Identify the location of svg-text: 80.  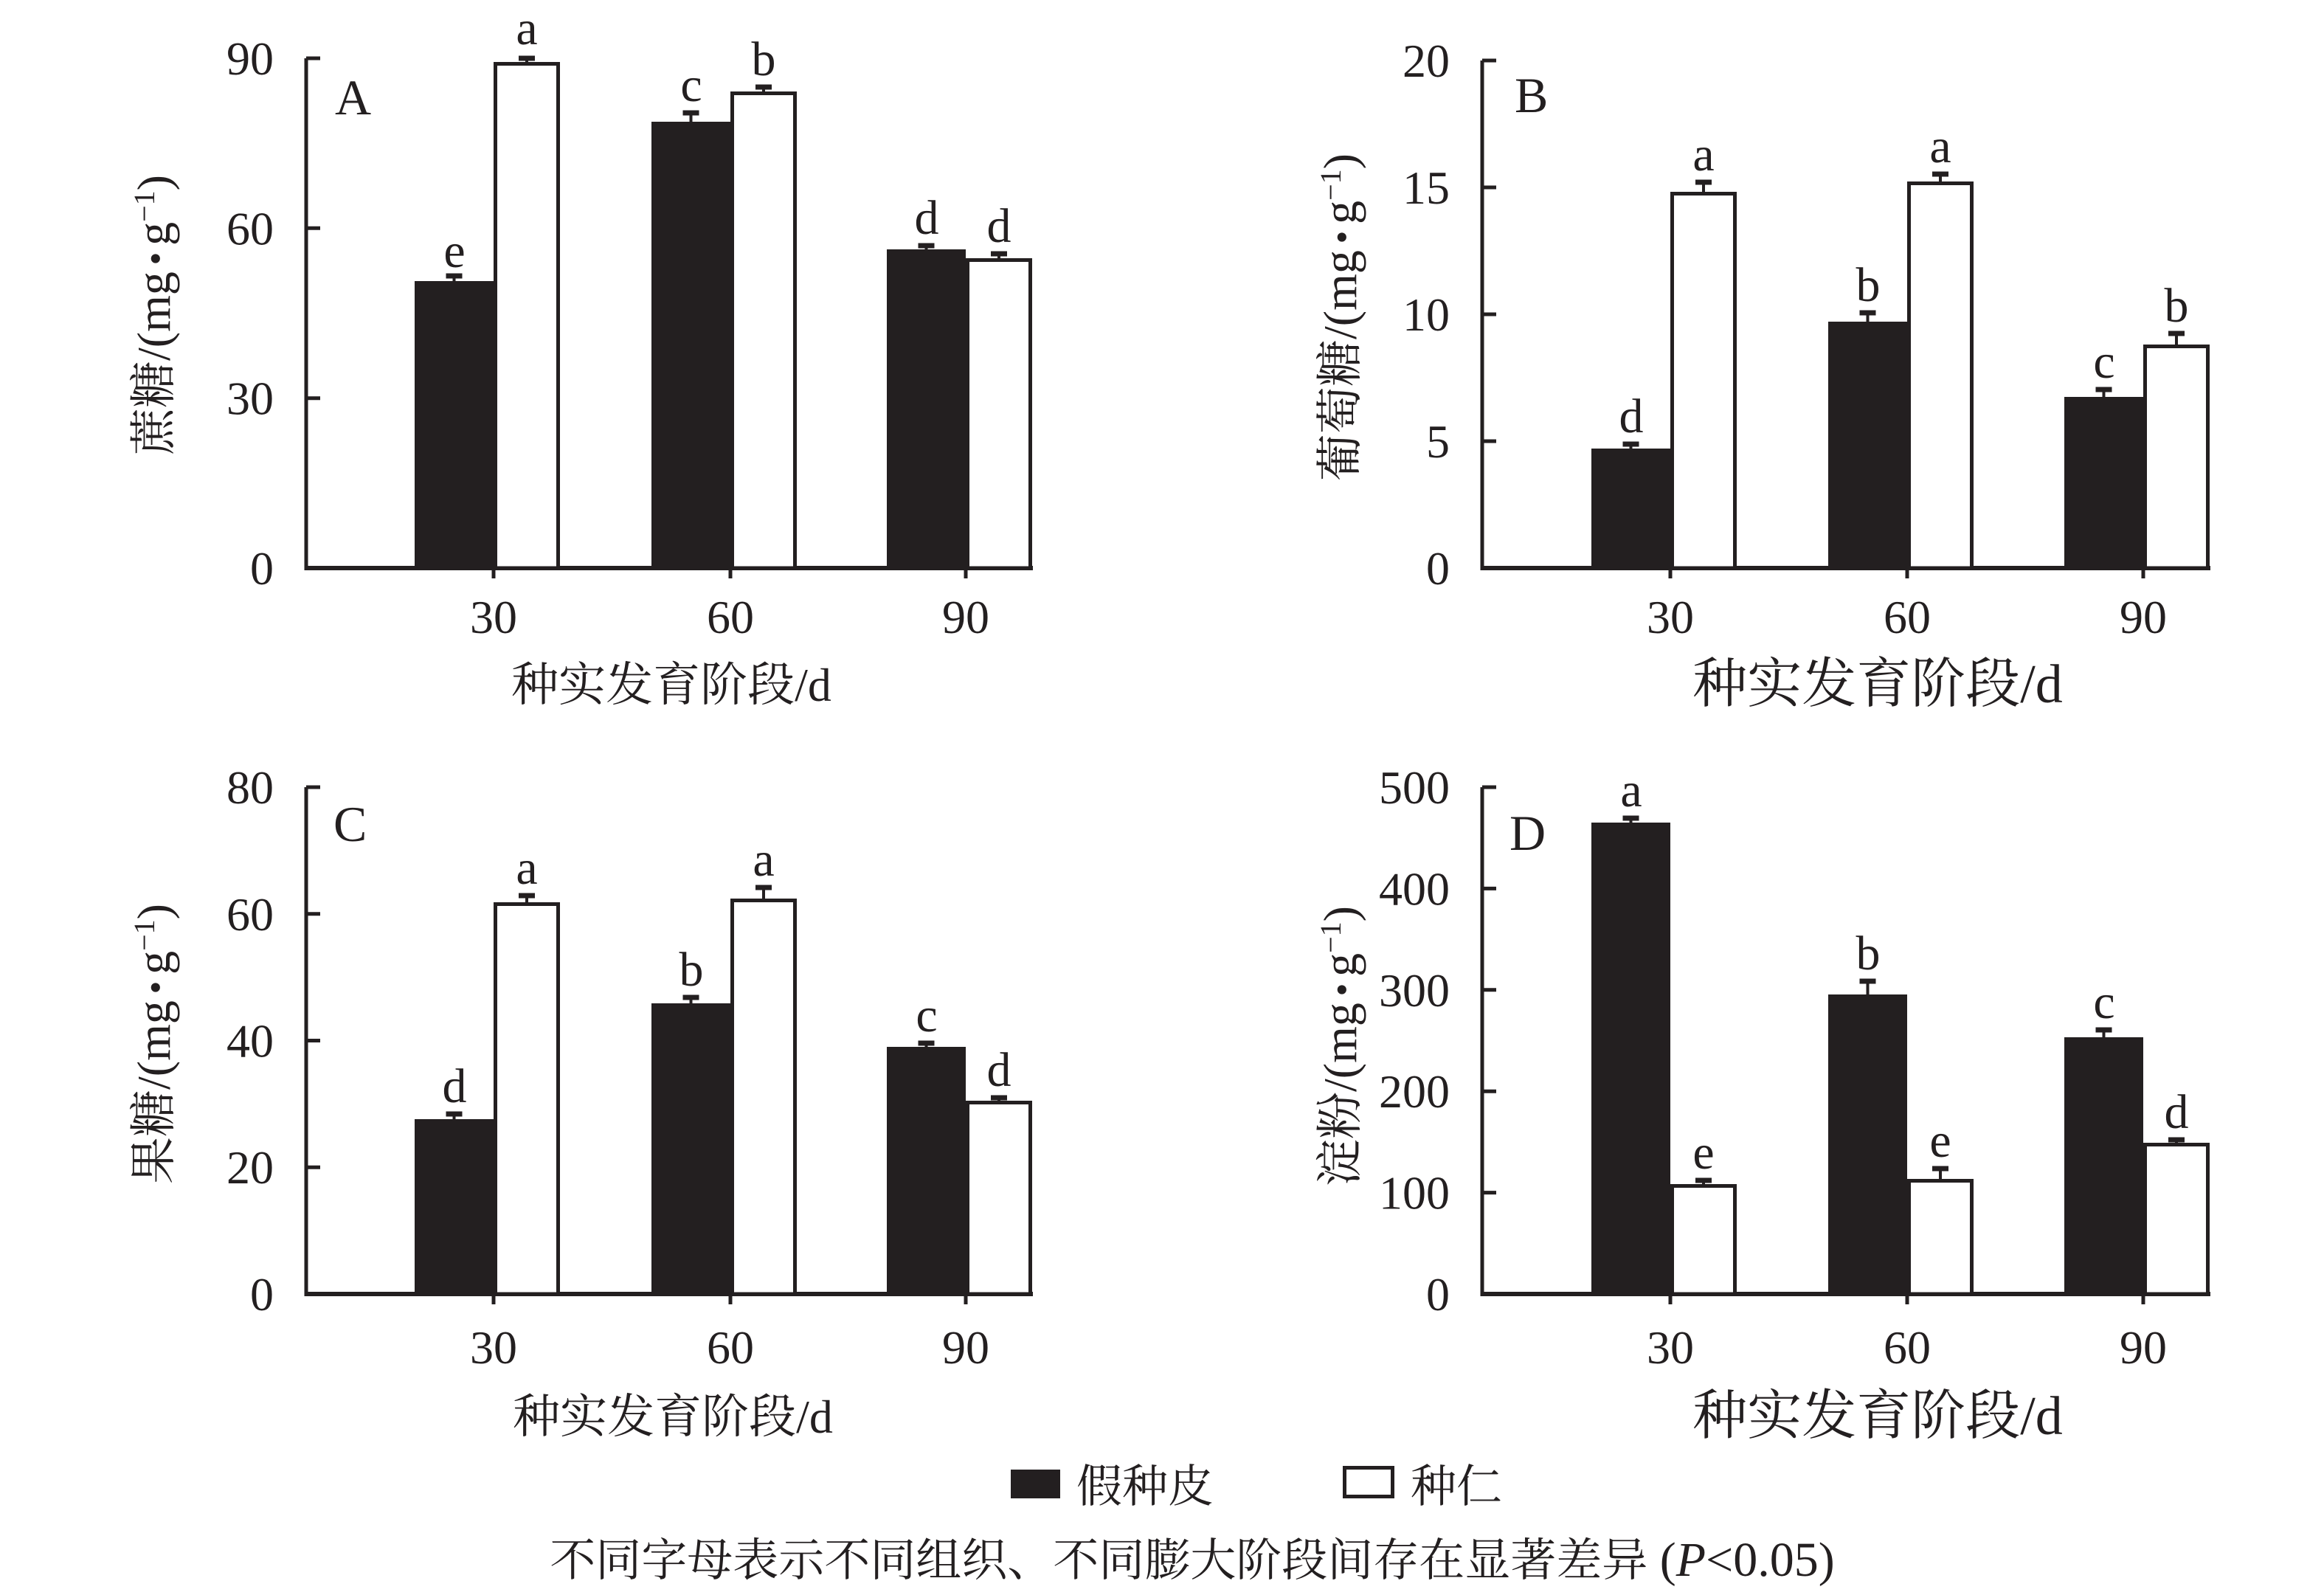
(250, 787).